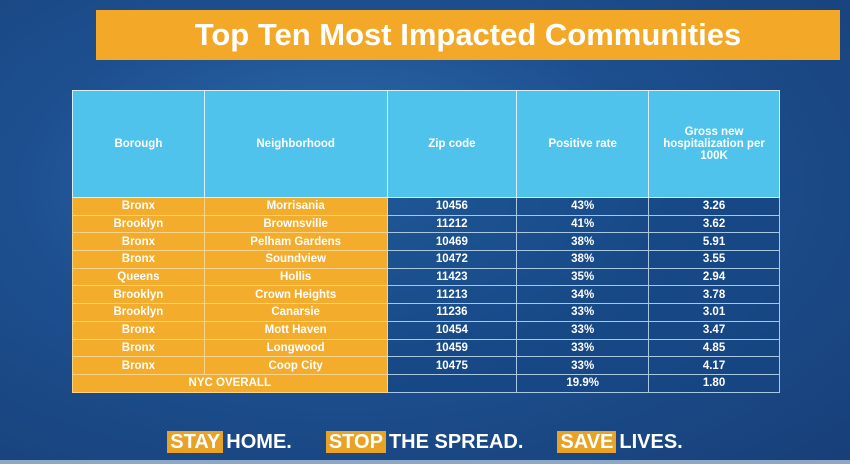 This screenshot has width=850, height=464. What do you see at coordinates (295, 242) in the screenshot?
I see `cell-neighborhood: Pelham Gardens` at bounding box center [295, 242].